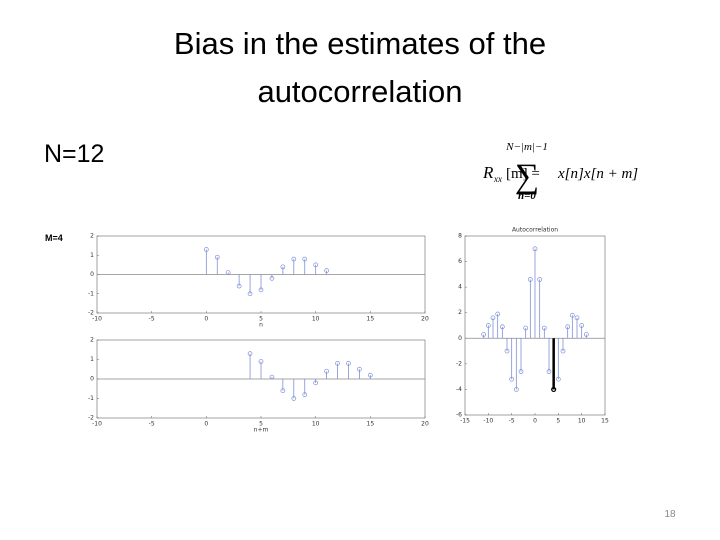 This screenshot has width=720, height=540. Describe the element at coordinates (54, 238) in the screenshot. I see `panel-label: M=4` at that location.